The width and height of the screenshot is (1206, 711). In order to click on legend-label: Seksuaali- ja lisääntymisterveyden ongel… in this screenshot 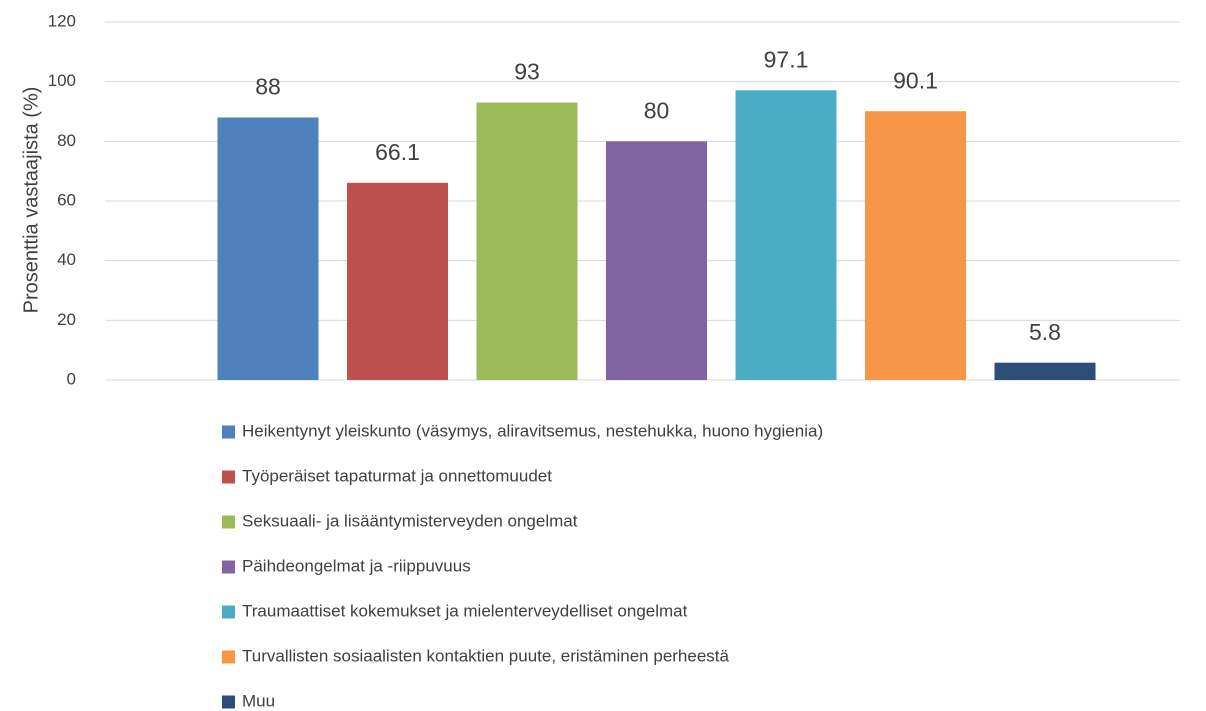, I will do `click(410, 520)`.